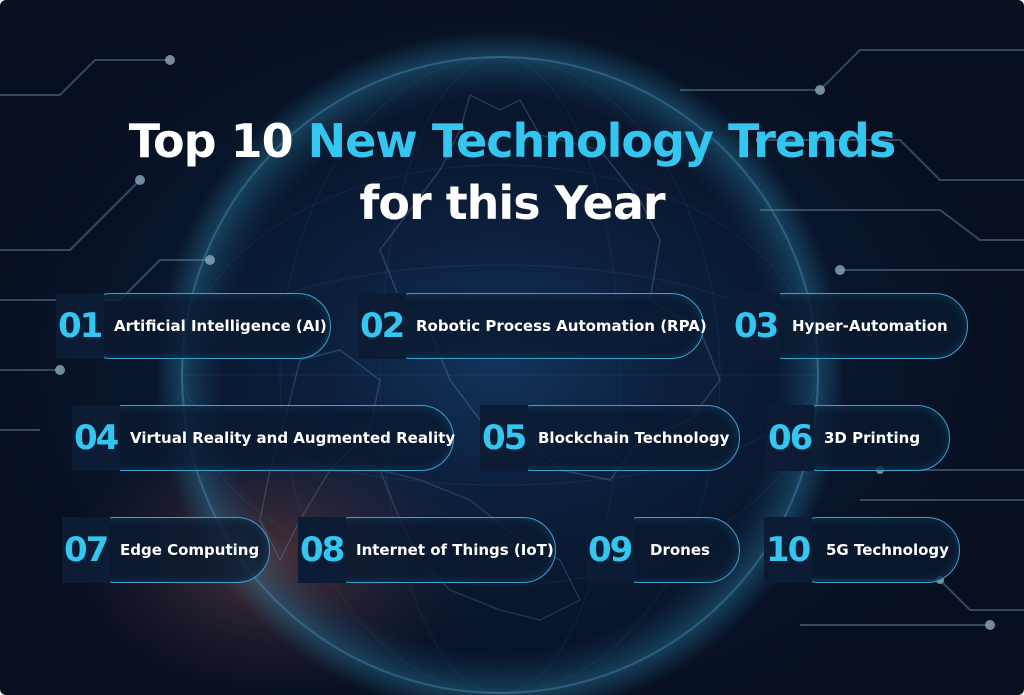 This screenshot has height=695, width=1024. What do you see at coordinates (872, 438) in the screenshot?
I see `trend-label-06: 3D Printing` at bounding box center [872, 438].